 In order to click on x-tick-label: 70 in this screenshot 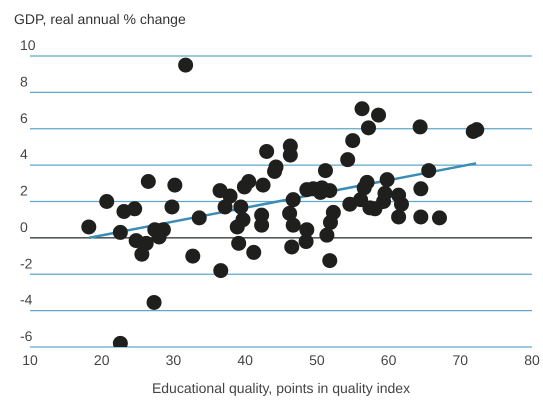, I will do `click(460, 360)`.